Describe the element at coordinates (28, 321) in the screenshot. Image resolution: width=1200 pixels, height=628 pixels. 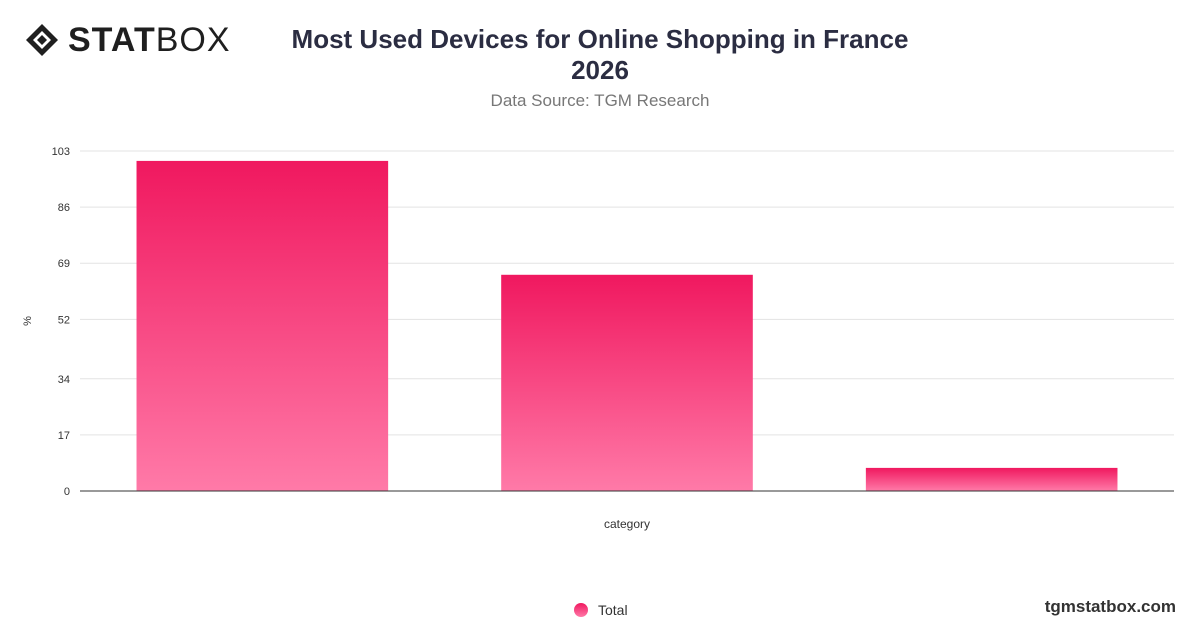
I see `y-axis-title: %` at that location.